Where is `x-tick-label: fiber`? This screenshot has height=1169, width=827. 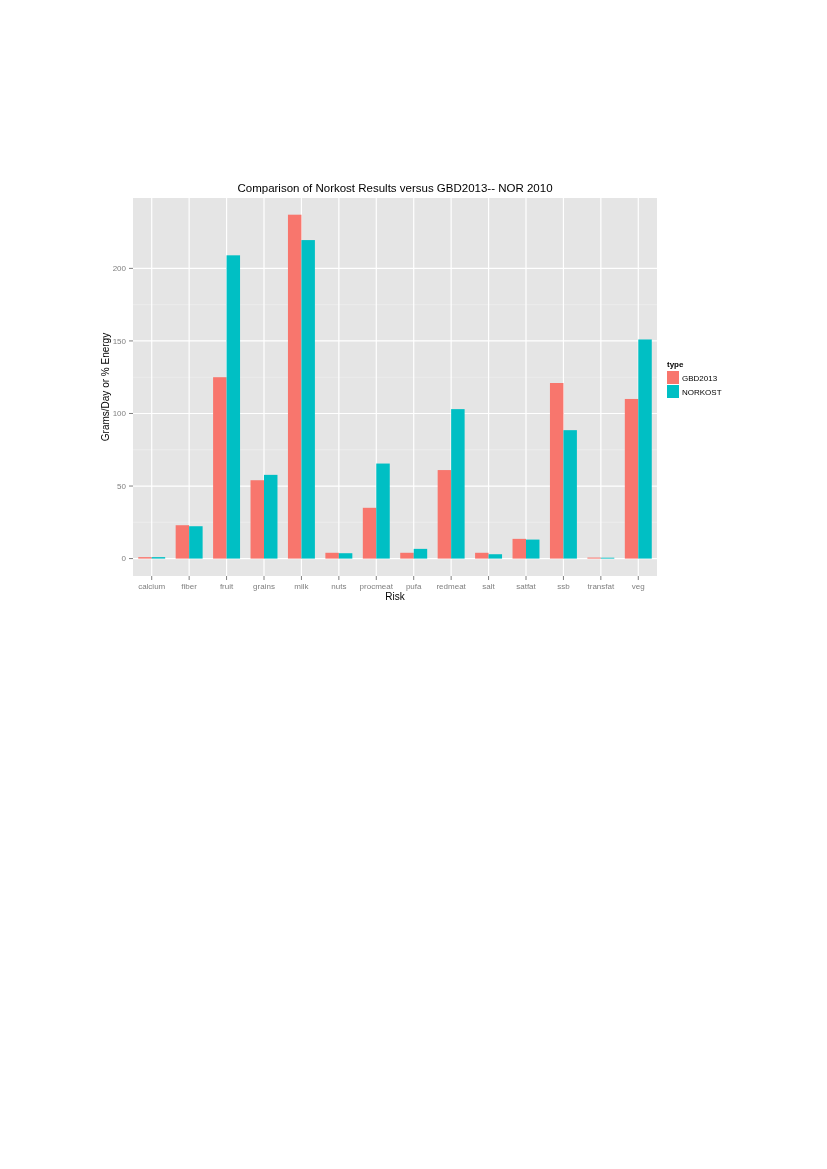 x-tick-label: fiber is located at coordinates (189, 586).